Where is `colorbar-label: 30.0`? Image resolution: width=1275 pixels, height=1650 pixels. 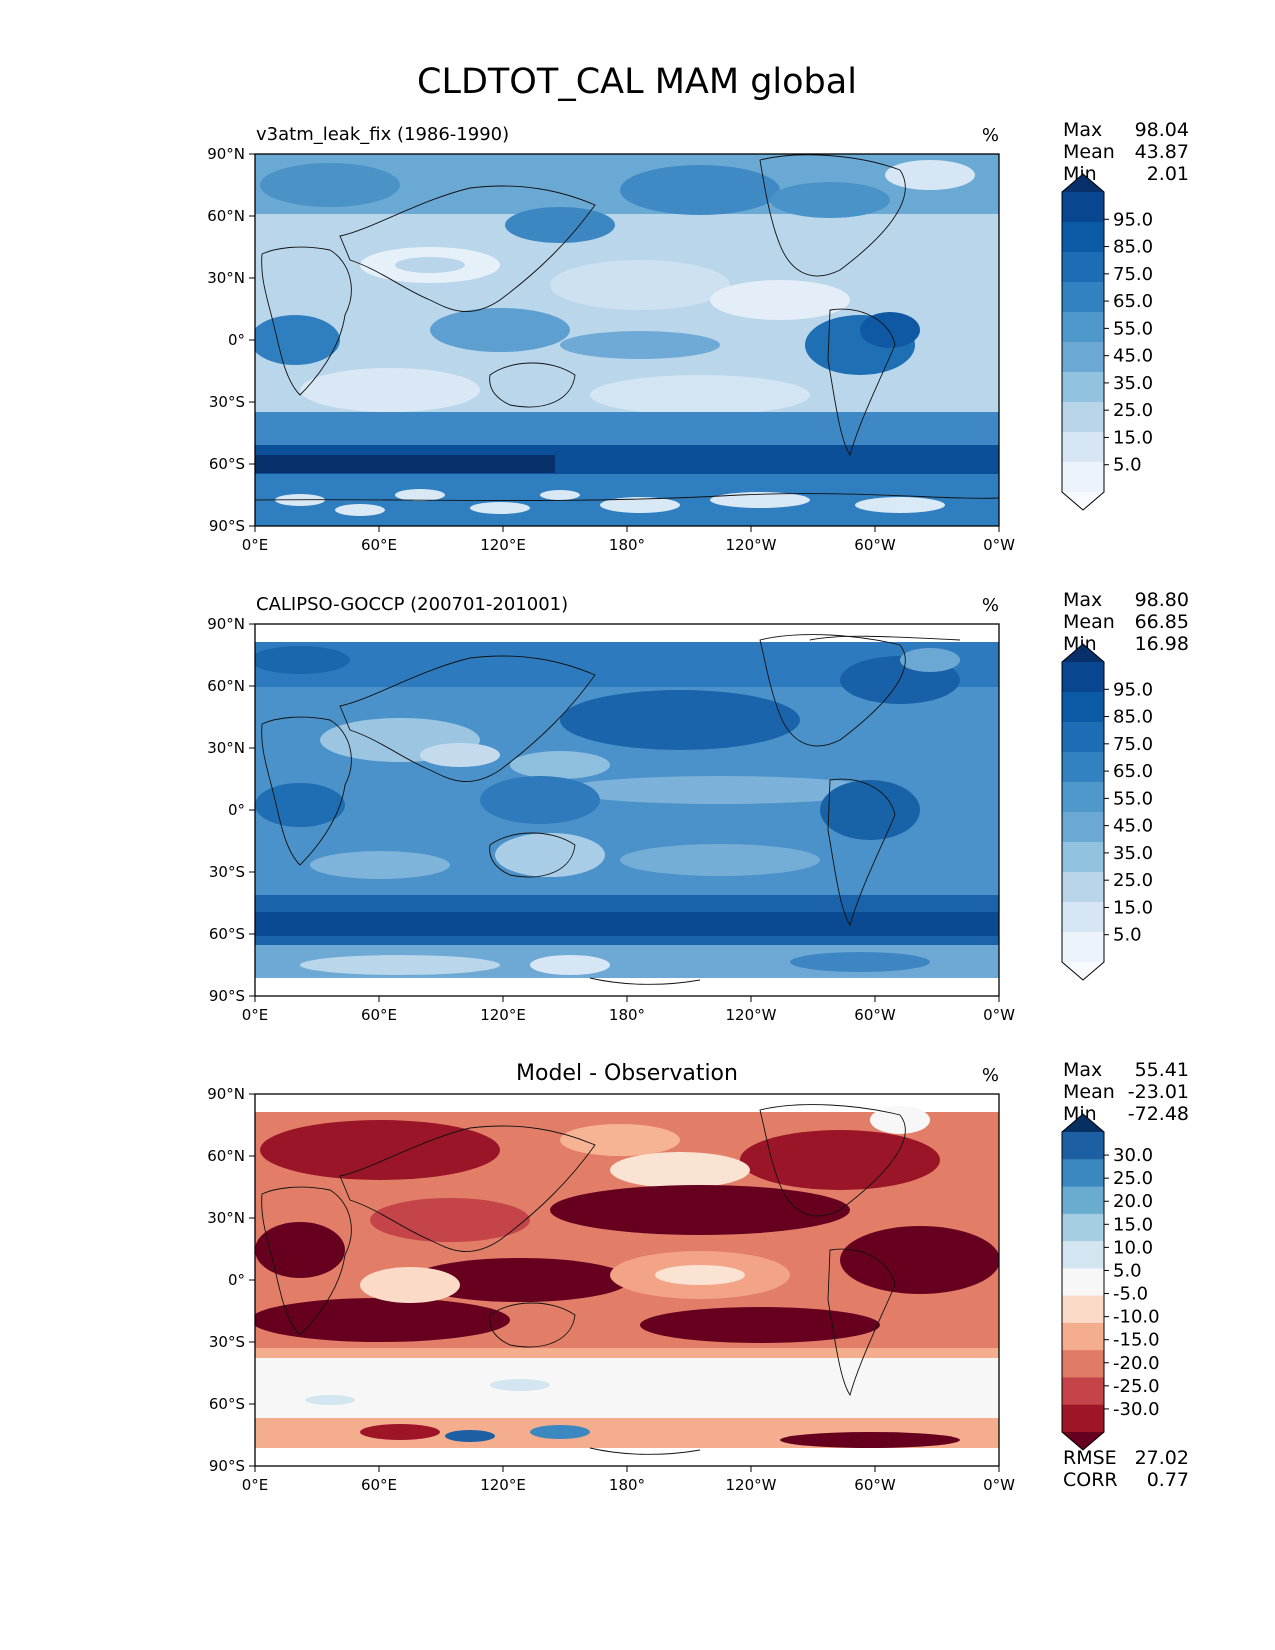 colorbar-label: 30.0 is located at coordinates (1133, 1155).